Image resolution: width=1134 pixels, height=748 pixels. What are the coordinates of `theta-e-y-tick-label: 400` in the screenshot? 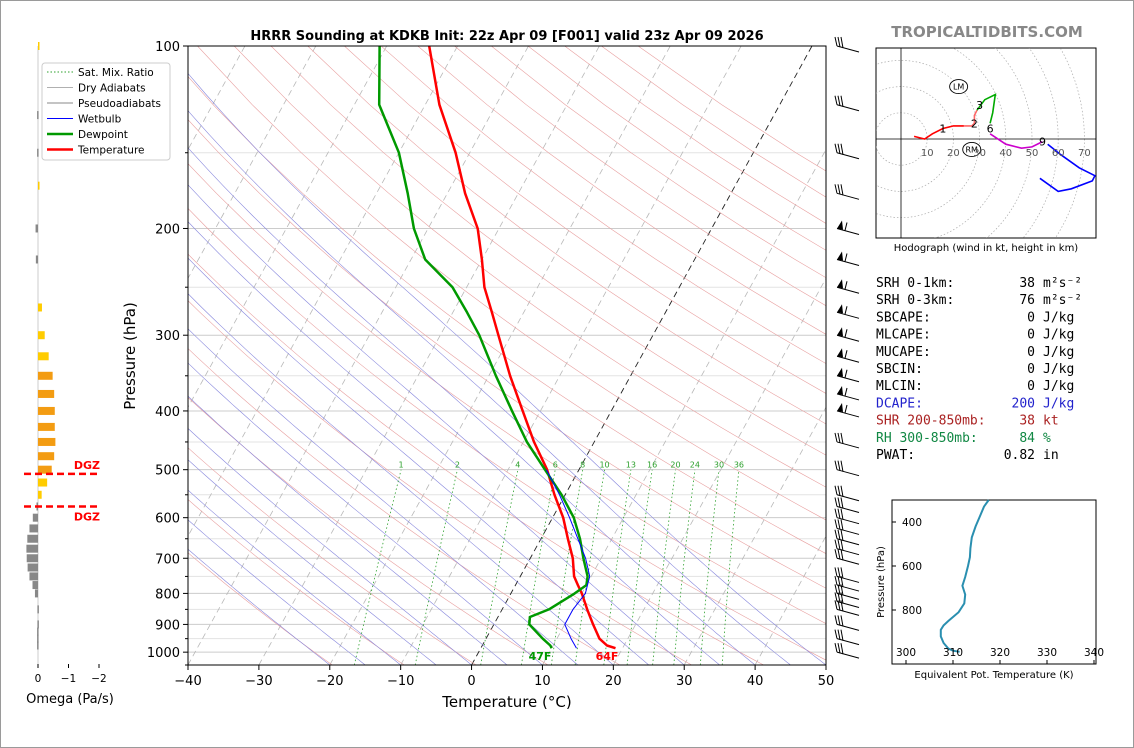 It's located at (912, 523).